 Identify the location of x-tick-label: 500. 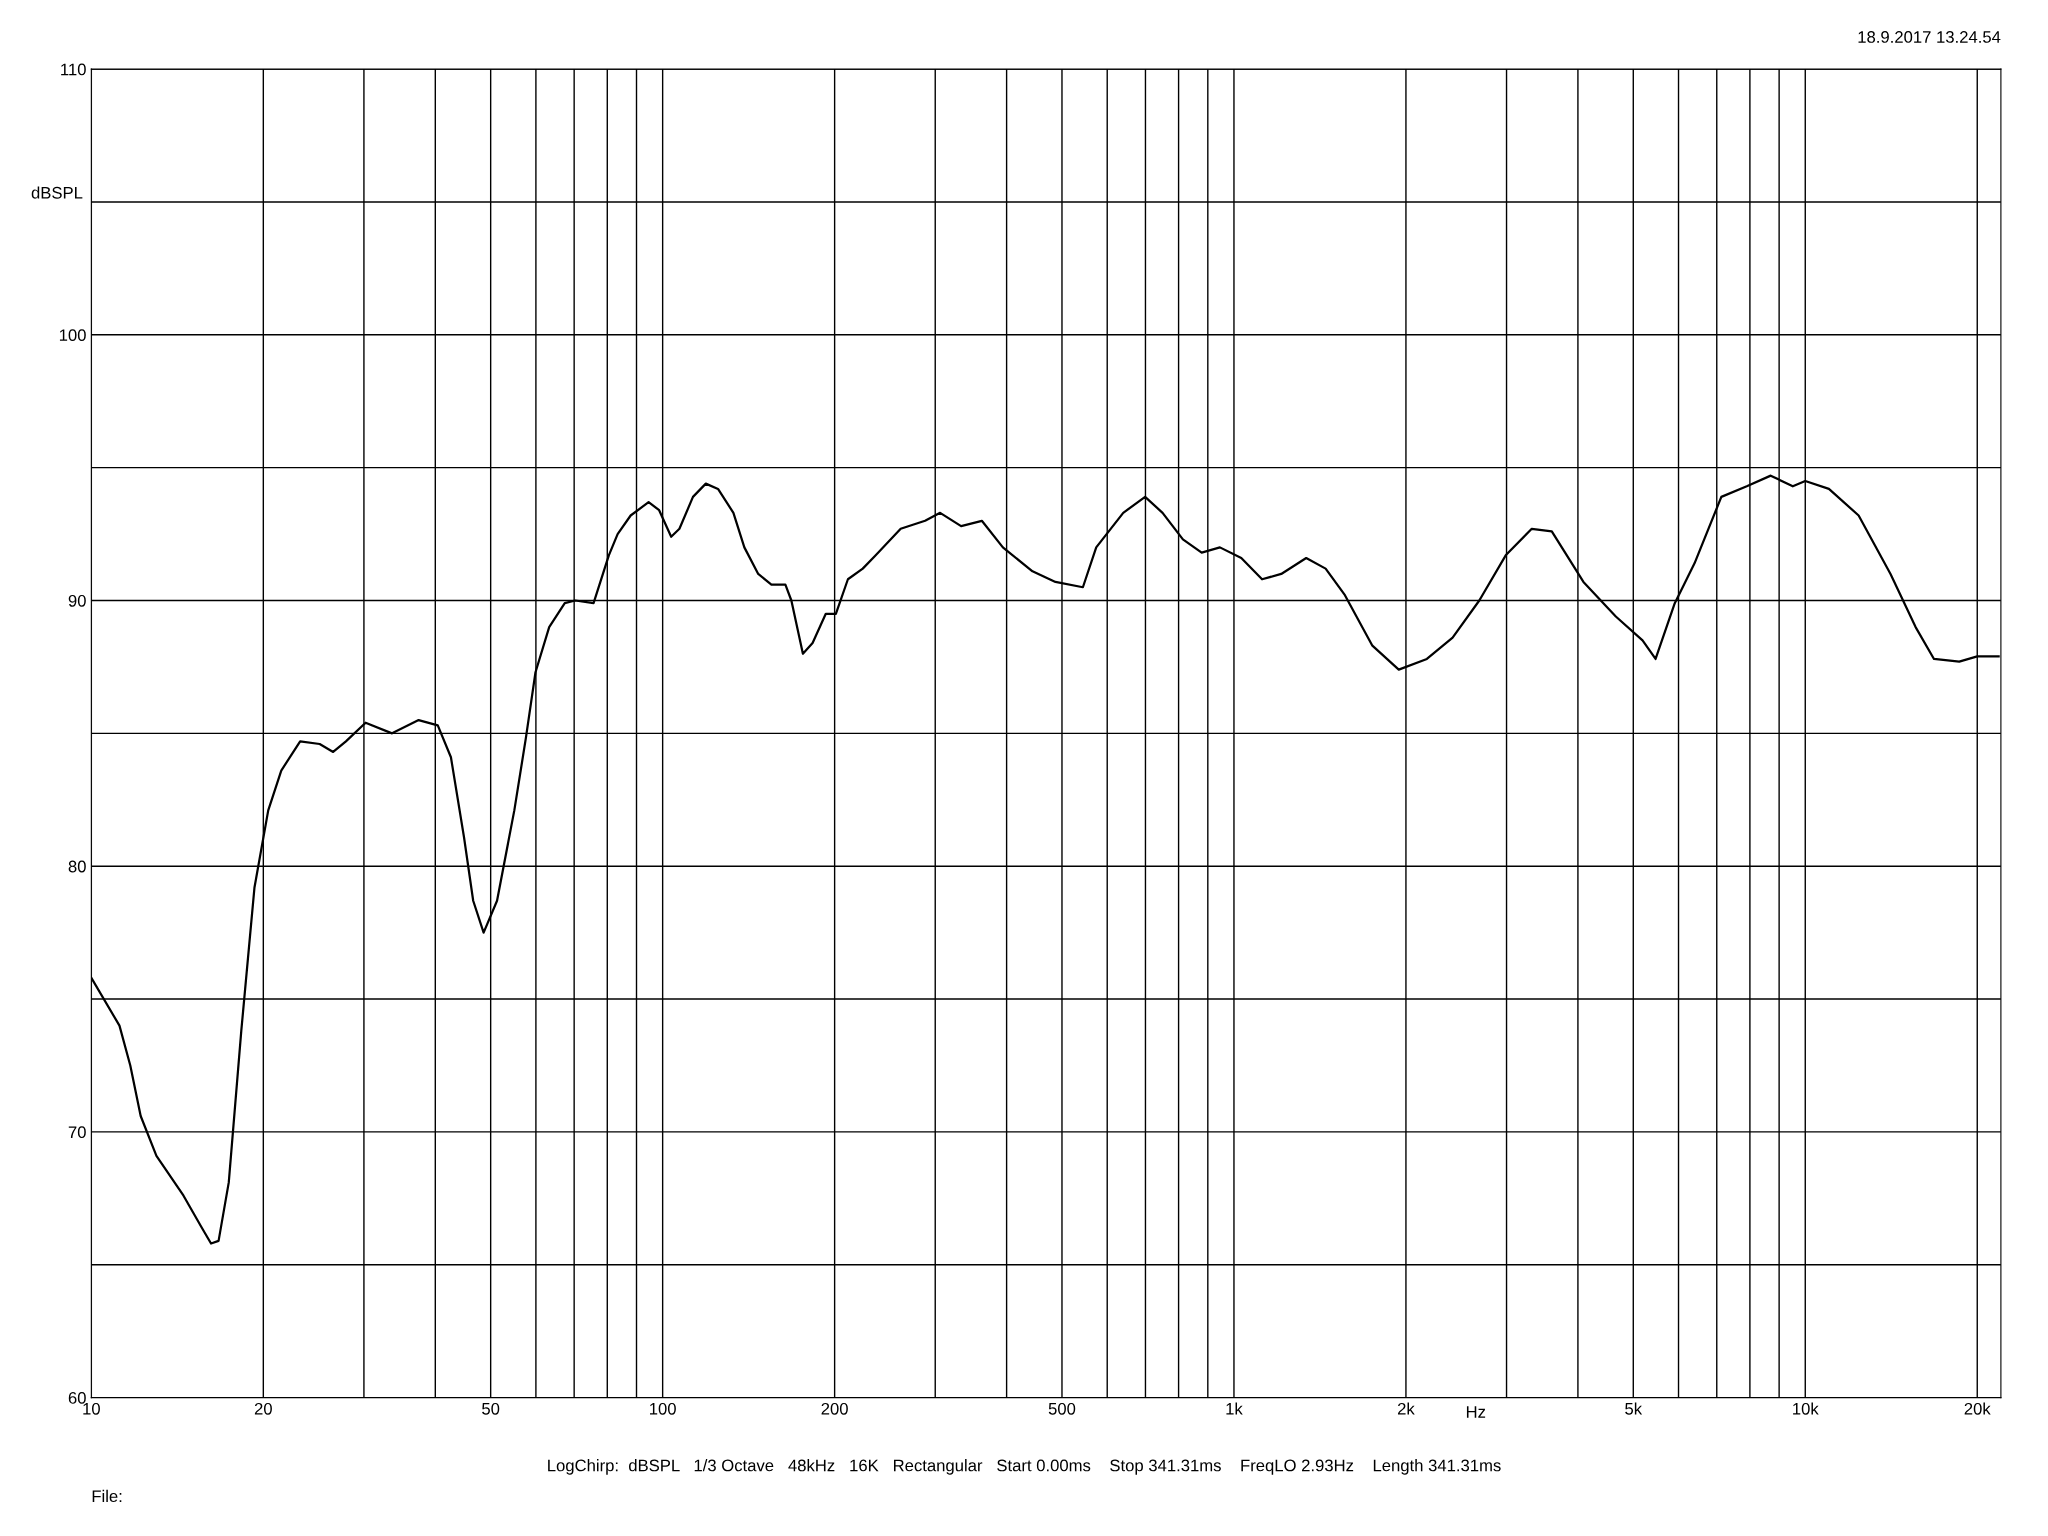
(1062, 1408).